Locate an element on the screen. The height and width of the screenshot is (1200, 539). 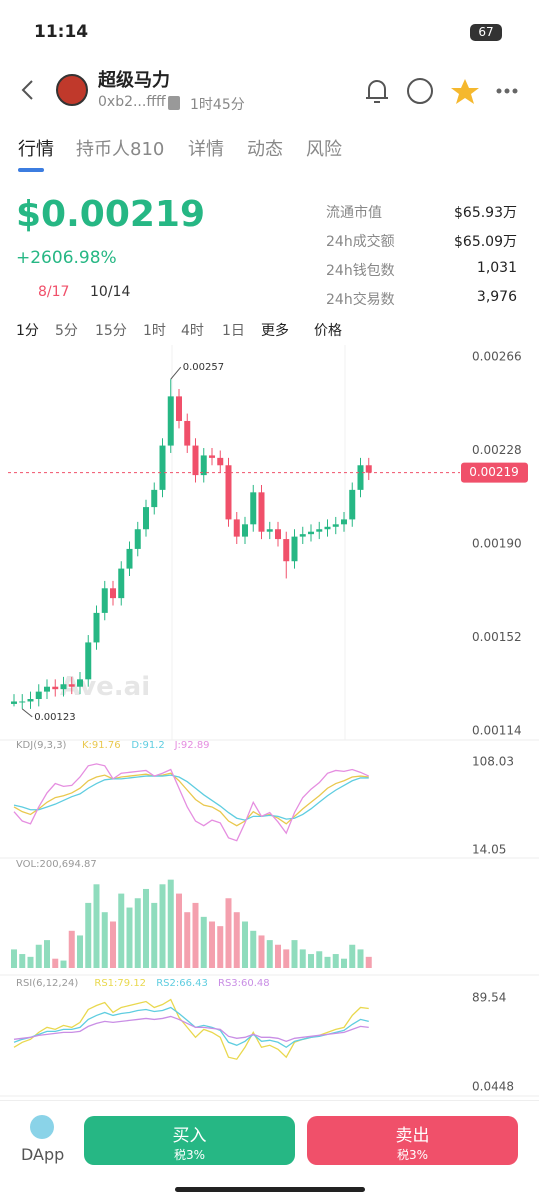
favorite is located at coordinates (465, 91).